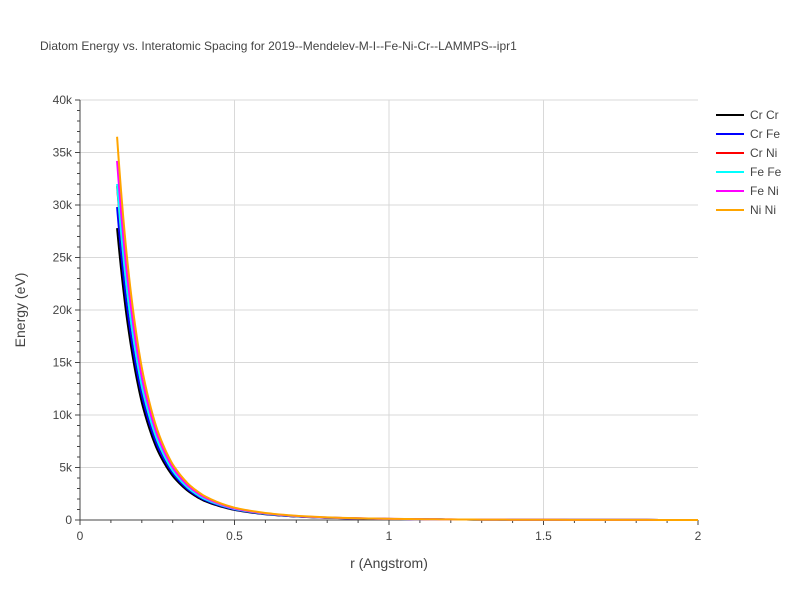 Image resolution: width=800 pixels, height=605 pixels. What do you see at coordinates (63, 205) in the screenshot?
I see `y-tick-label: 30k` at bounding box center [63, 205].